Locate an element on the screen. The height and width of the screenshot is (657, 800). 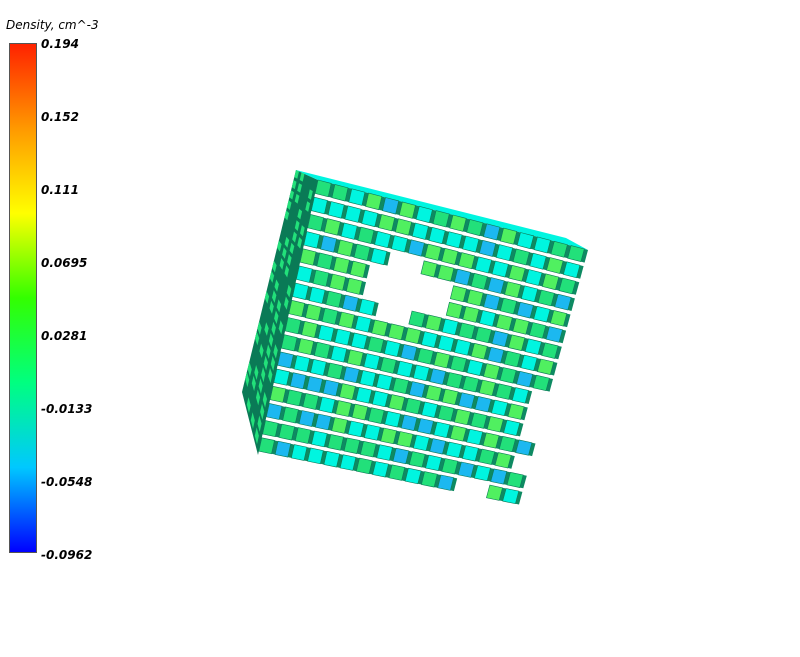
colorbar-tick: -0.0548 is located at coordinates (67, 482).